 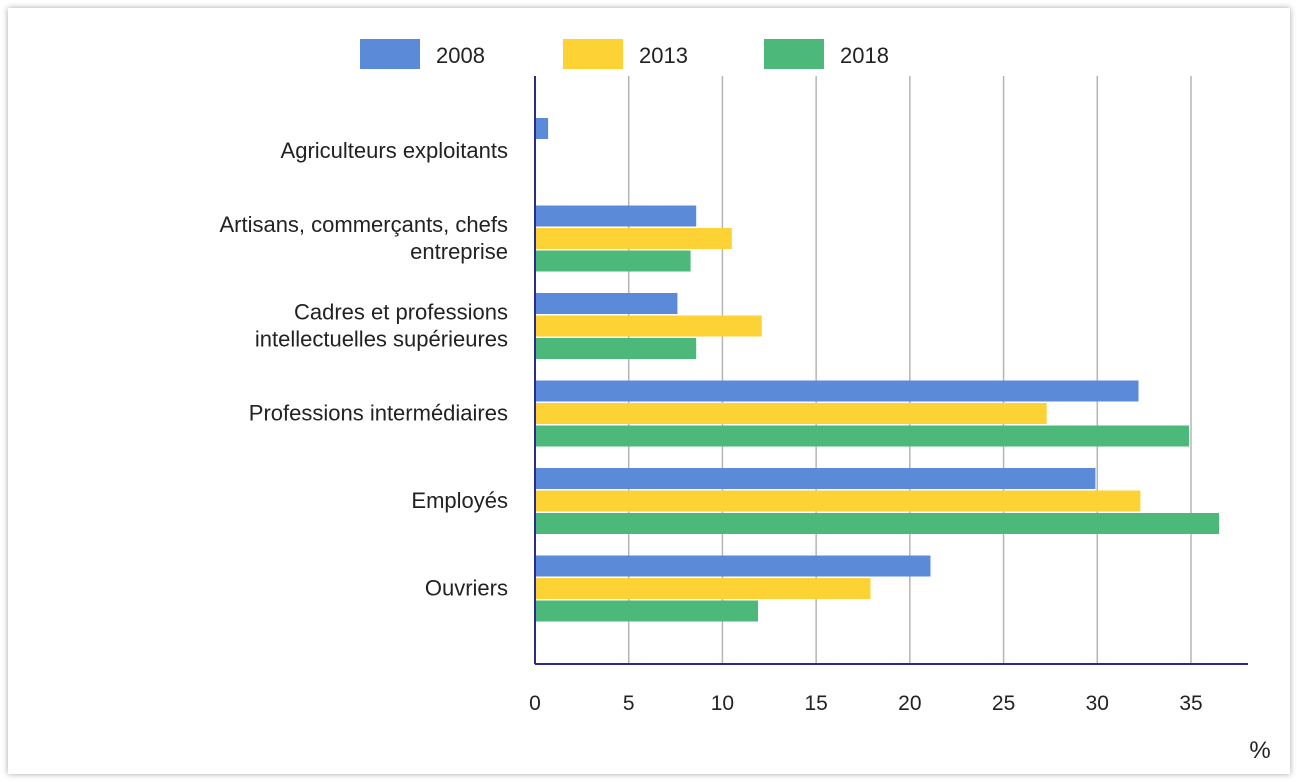 I want to click on legend: 2008 2013 2018, so click(x=624, y=54).